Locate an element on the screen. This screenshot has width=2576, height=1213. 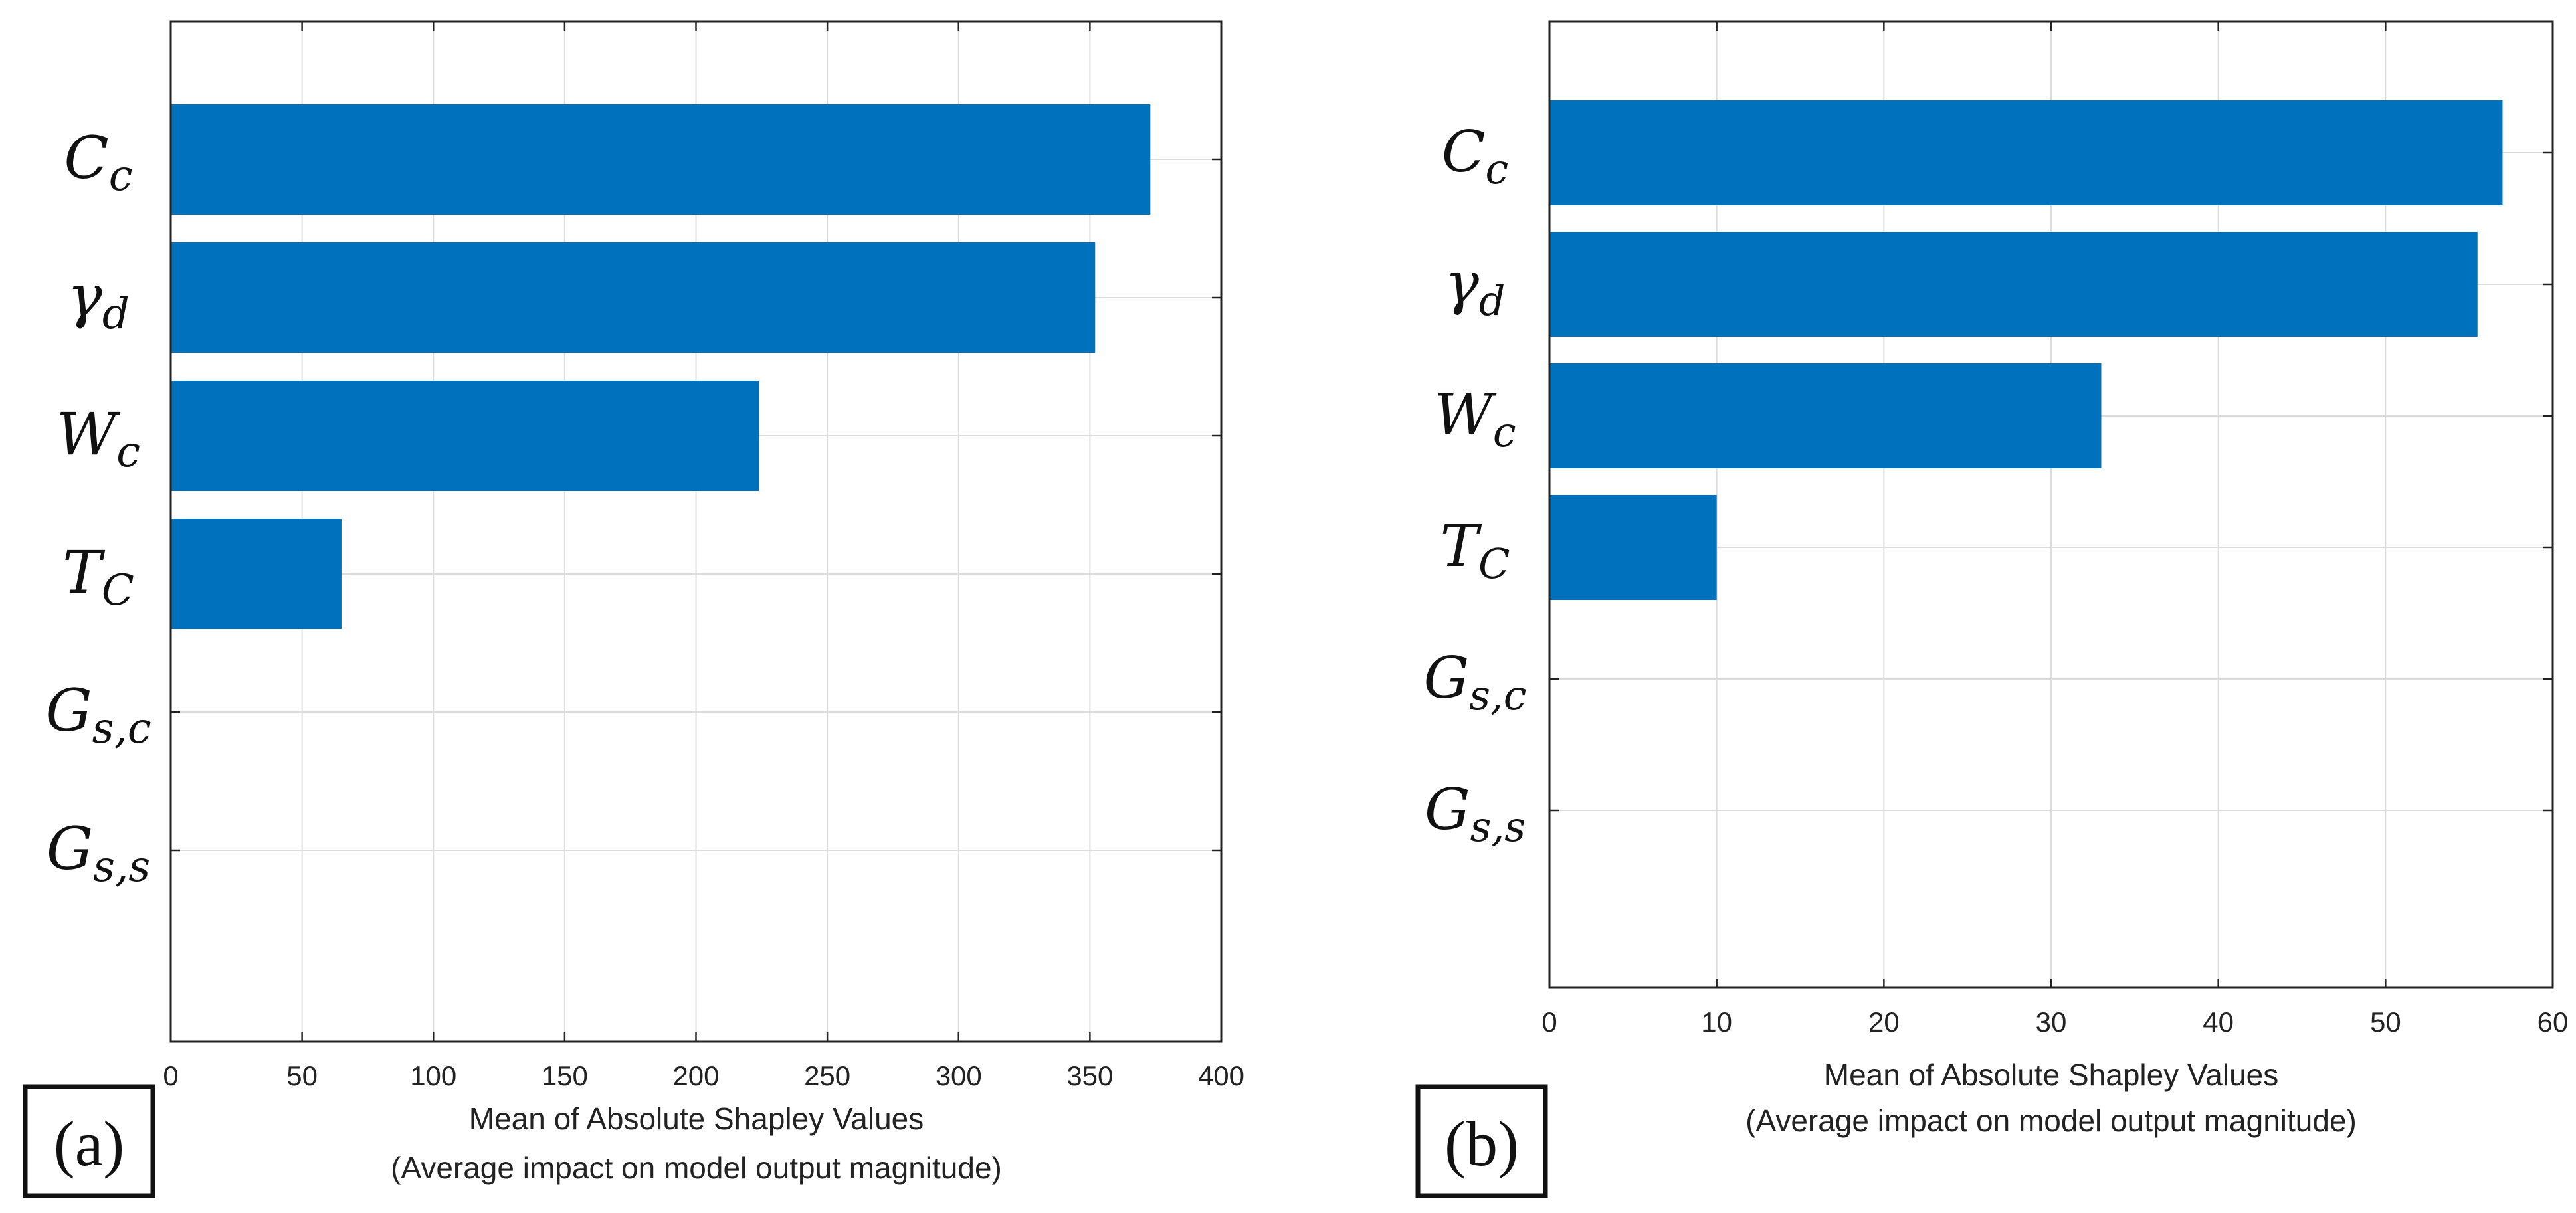
x-tick-label: 200 is located at coordinates (695, 1075).